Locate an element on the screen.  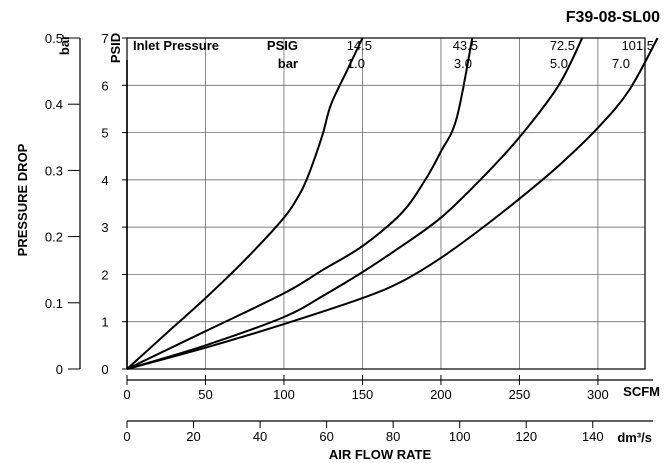
y-secondary-unit: bar is located at coordinates (64, 45).